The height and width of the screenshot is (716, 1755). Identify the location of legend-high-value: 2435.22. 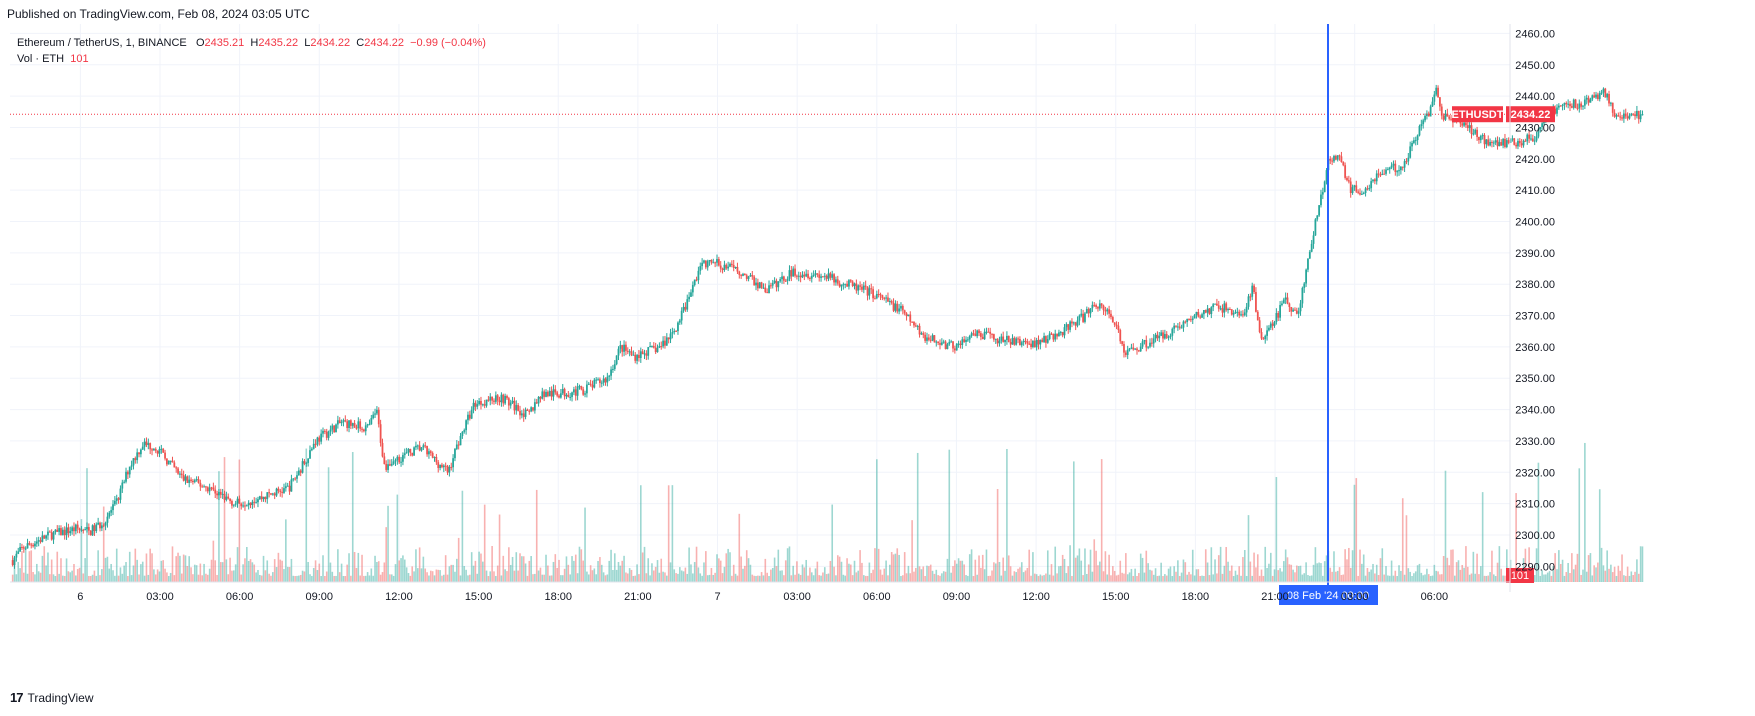
(278, 43).